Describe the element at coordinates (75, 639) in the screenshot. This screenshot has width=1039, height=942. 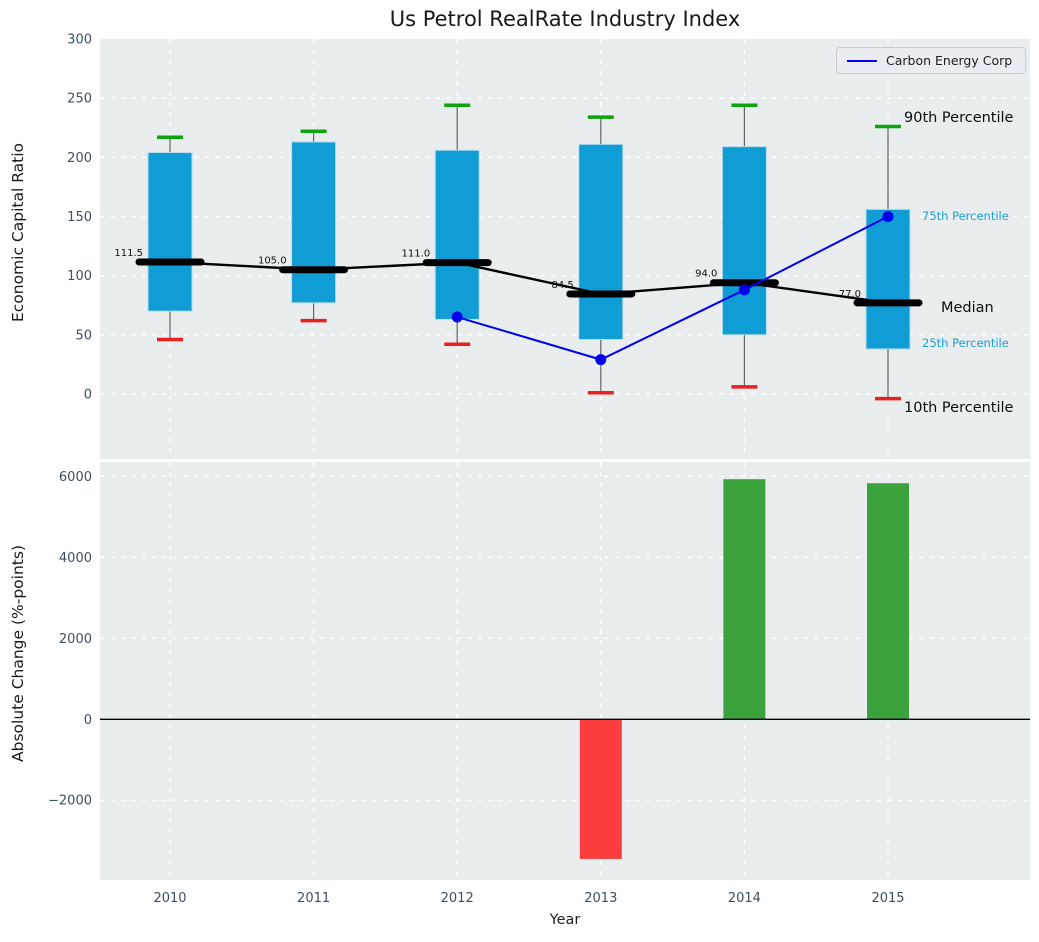
I see `y-tick-label-bottom: 2000` at that location.